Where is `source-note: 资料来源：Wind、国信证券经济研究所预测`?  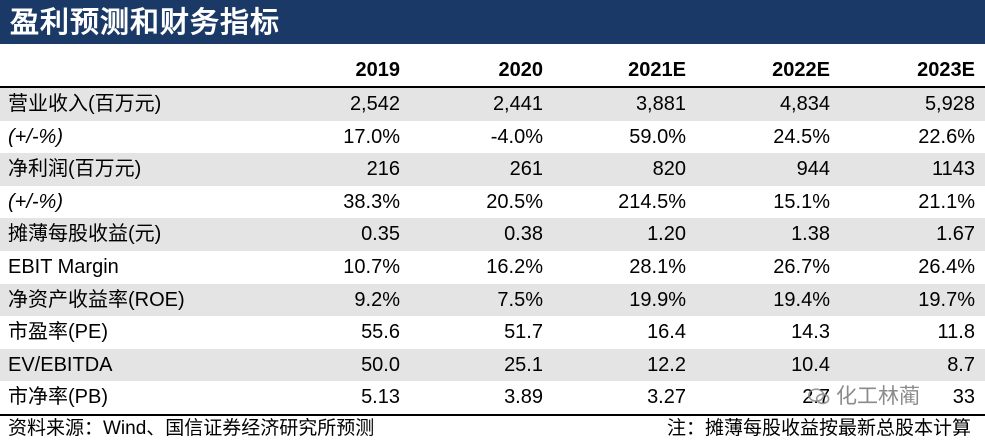 source-note: 资料来源：Wind、国信证券经济研究所预测 is located at coordinates (191, 428).